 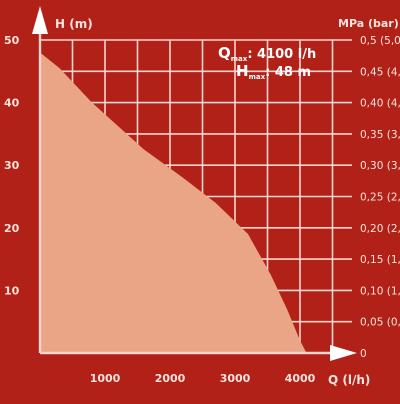 I want to click on x-tick-label: 3000, so click(x=235, y=378).